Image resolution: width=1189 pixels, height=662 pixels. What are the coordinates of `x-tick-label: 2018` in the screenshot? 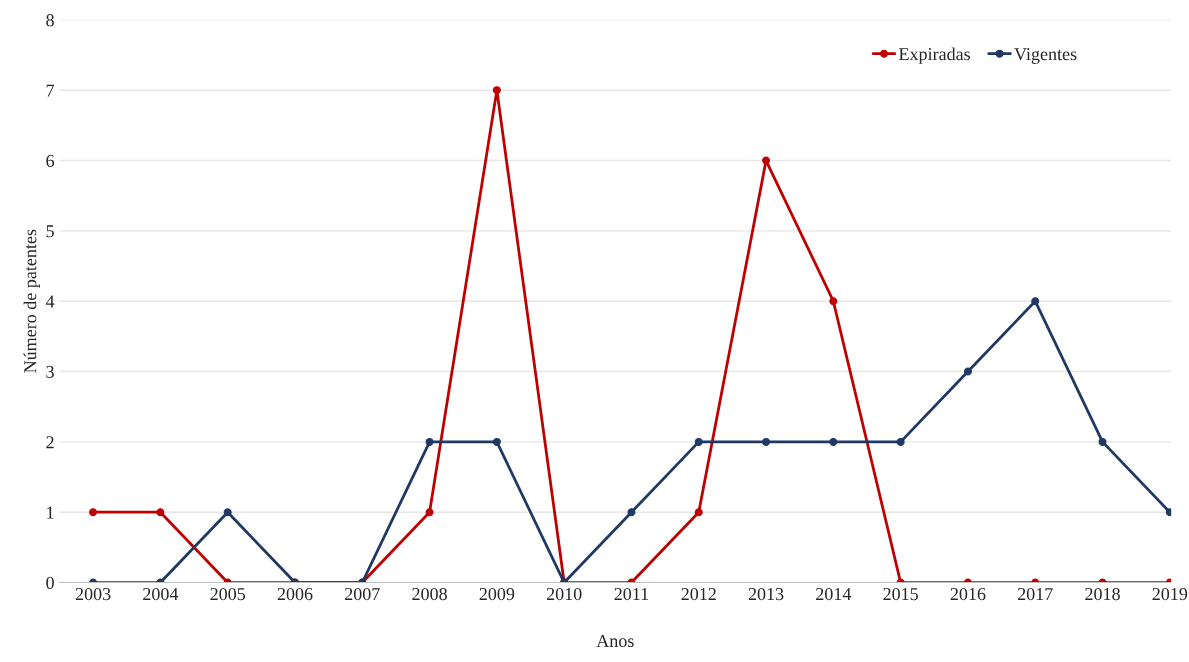 It's located at (1102, 594).